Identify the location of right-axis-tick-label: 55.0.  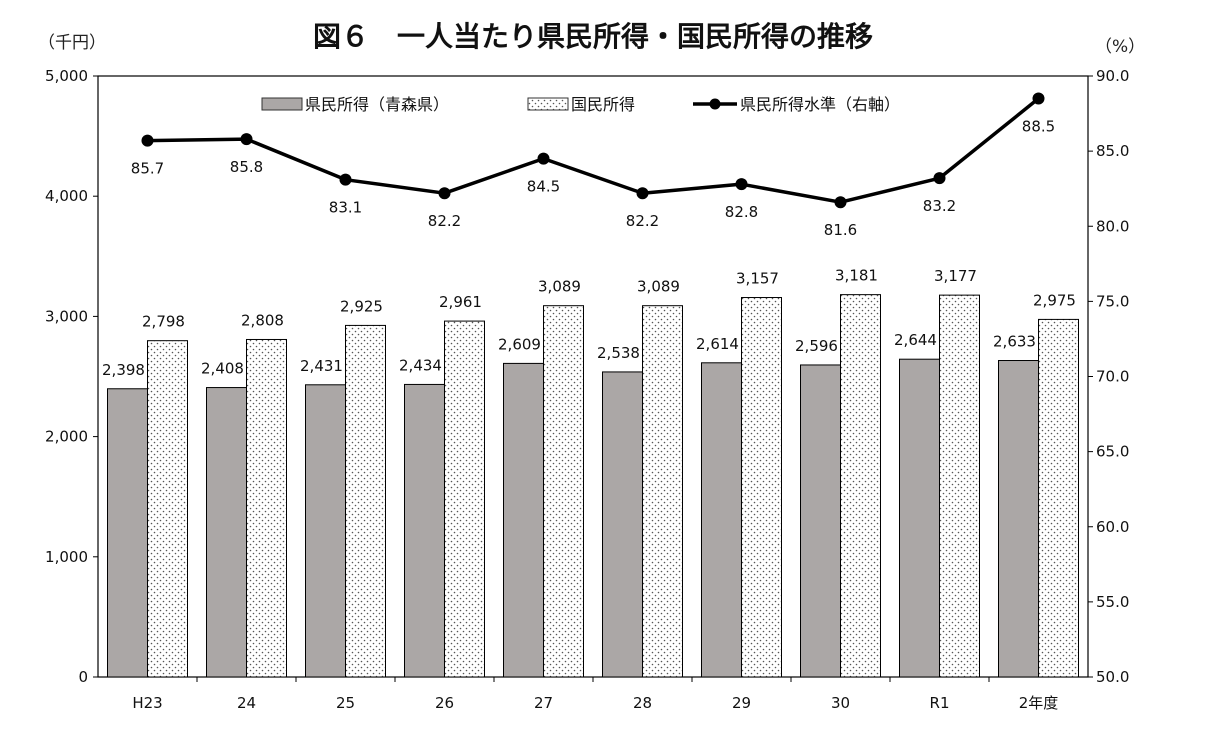
(1112, 602).